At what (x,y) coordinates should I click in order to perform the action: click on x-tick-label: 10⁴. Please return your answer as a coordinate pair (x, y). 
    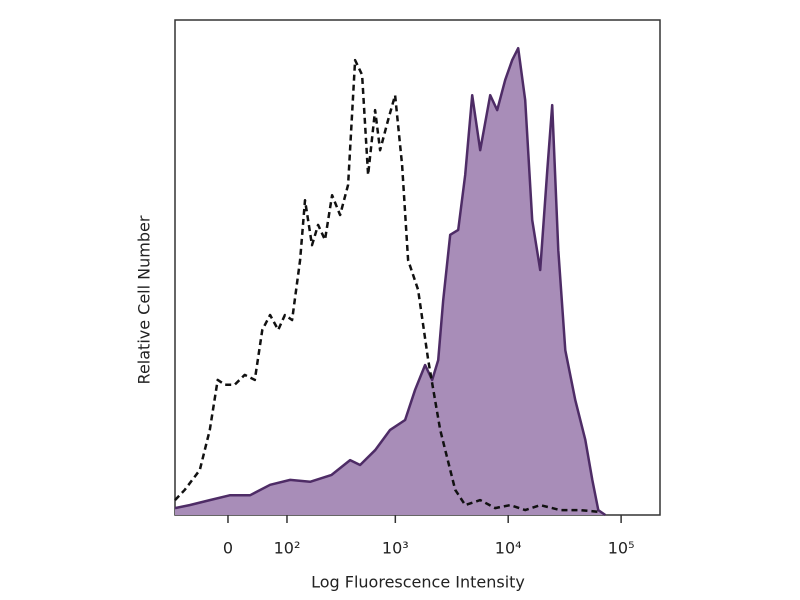
    Looking at the image, I should click on (508, 548).